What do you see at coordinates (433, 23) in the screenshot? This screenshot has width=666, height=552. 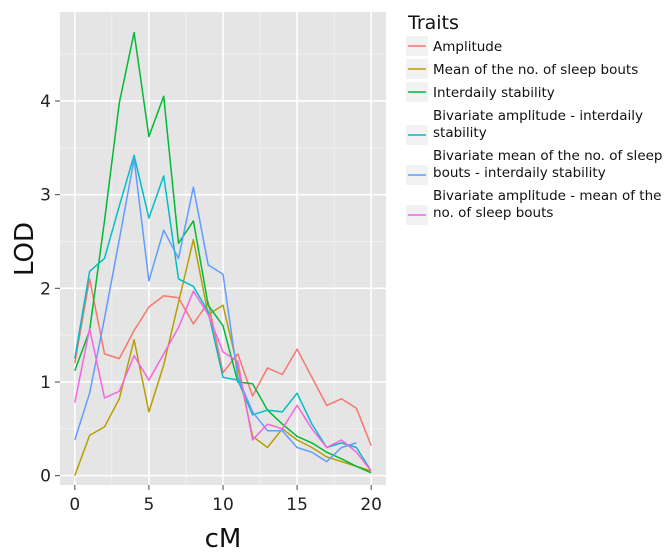 I see `legend-title: Traits` at bounding box center [433, 23].